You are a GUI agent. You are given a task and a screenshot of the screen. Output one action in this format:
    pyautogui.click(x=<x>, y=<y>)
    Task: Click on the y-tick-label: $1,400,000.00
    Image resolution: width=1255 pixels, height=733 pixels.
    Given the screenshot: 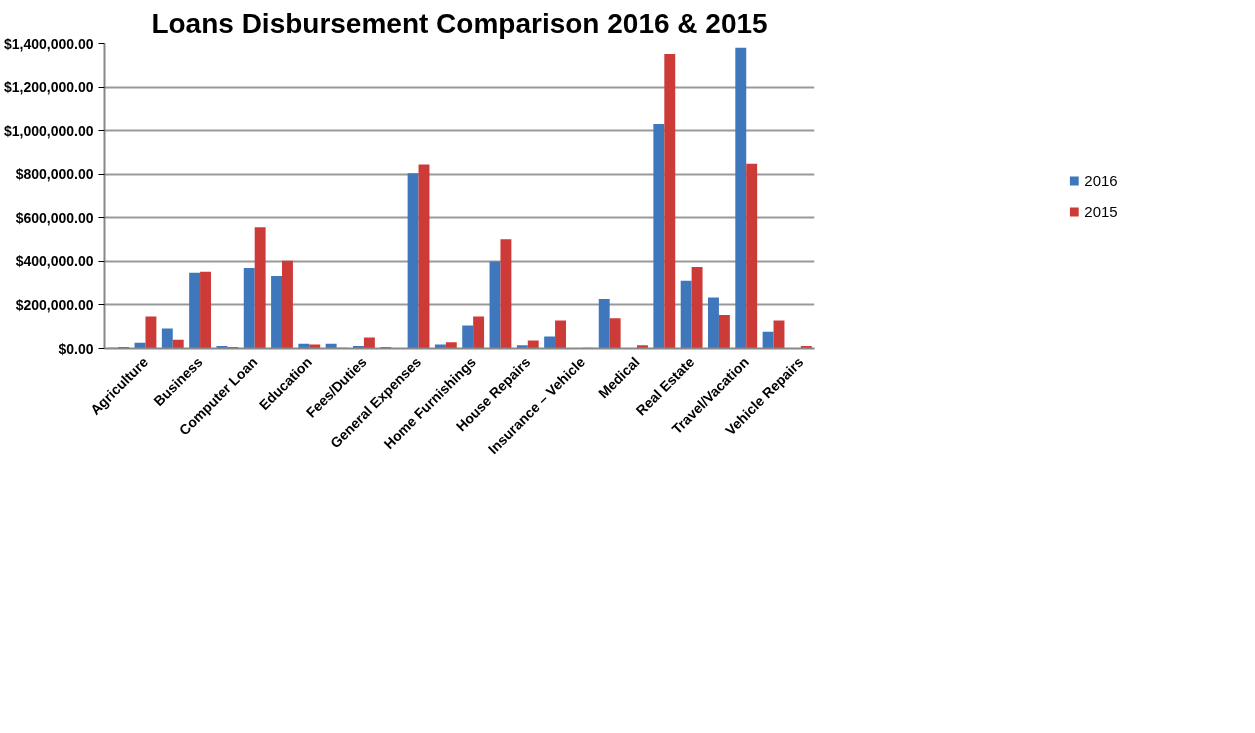 What is the action you would take?
    pyautogui.click(x=48, y=43)
    